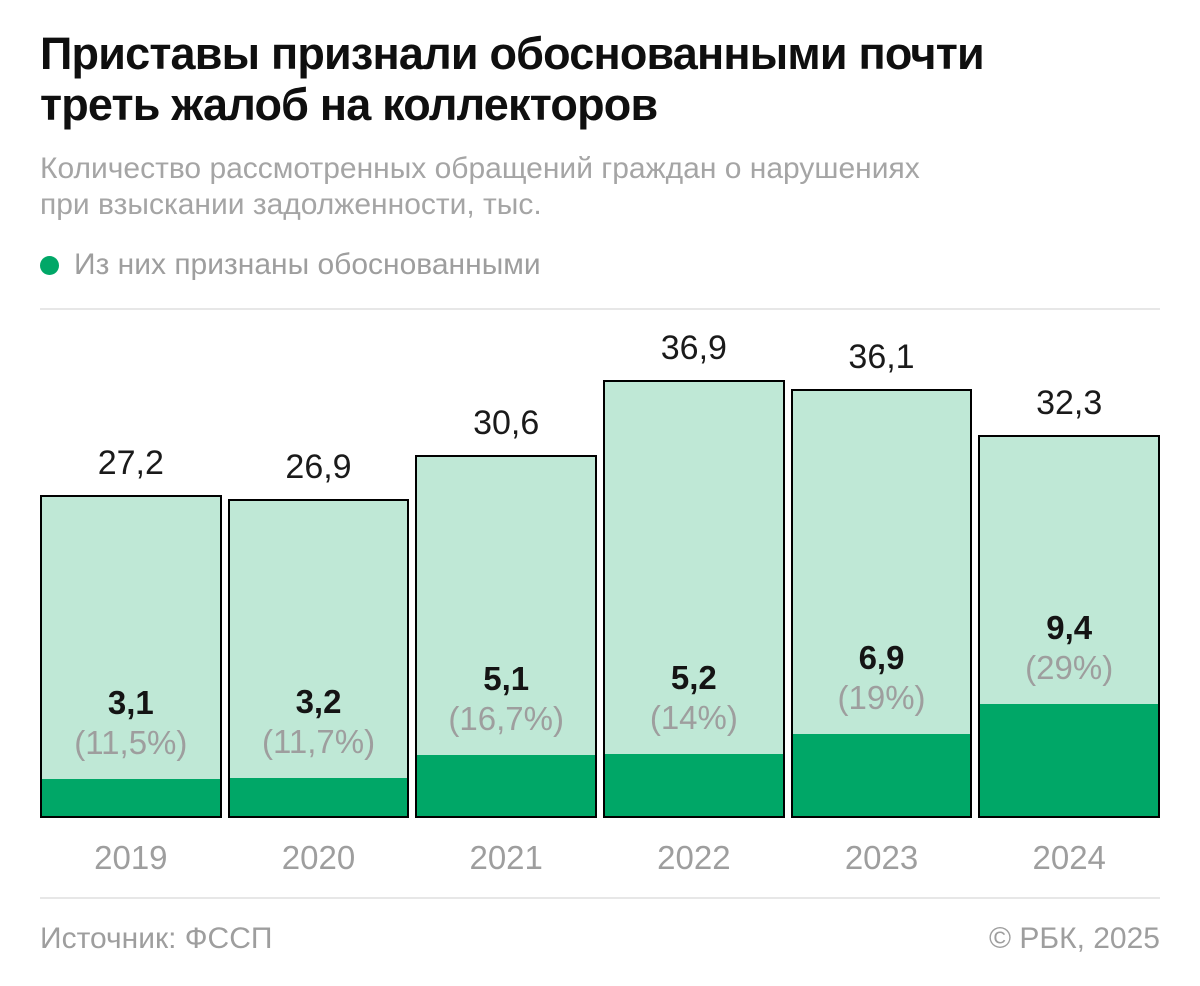  I want to click on bar-total-segment: 3,2 (11,7%), so click(318, 658).